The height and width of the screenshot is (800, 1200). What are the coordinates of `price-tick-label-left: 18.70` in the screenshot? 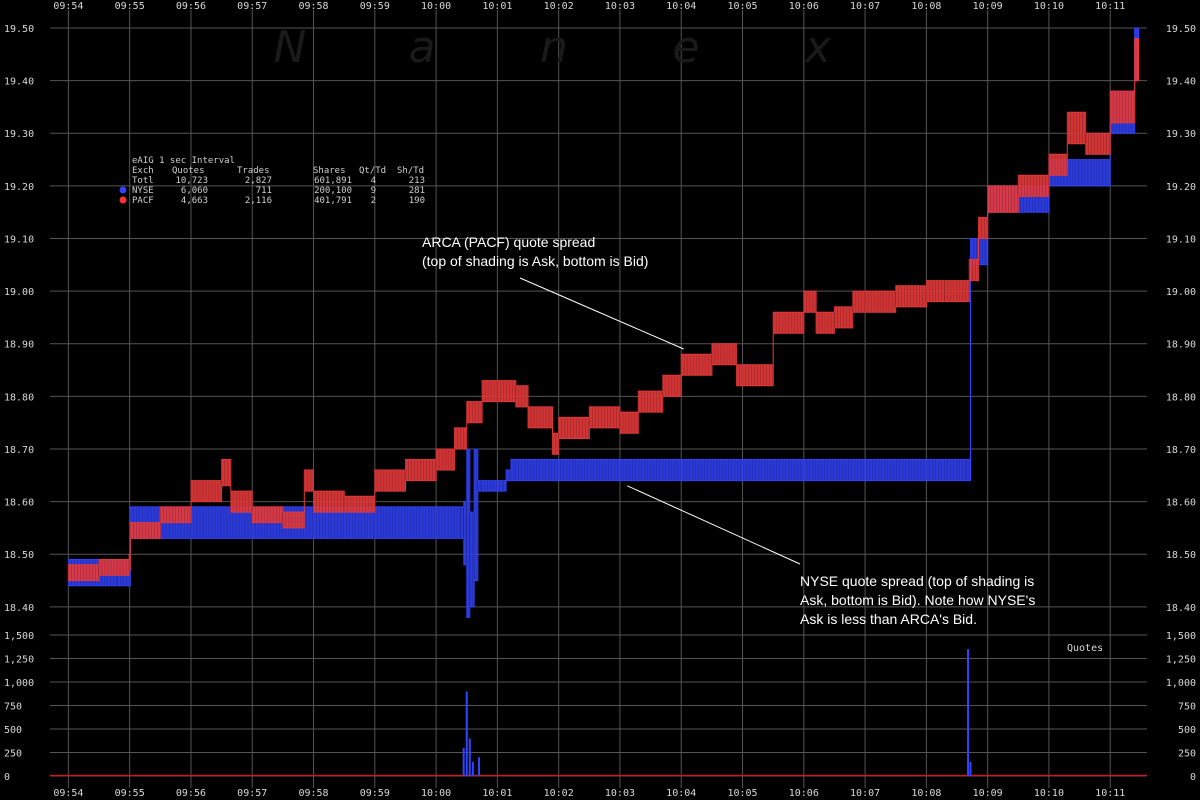 It's located at (19, 450).